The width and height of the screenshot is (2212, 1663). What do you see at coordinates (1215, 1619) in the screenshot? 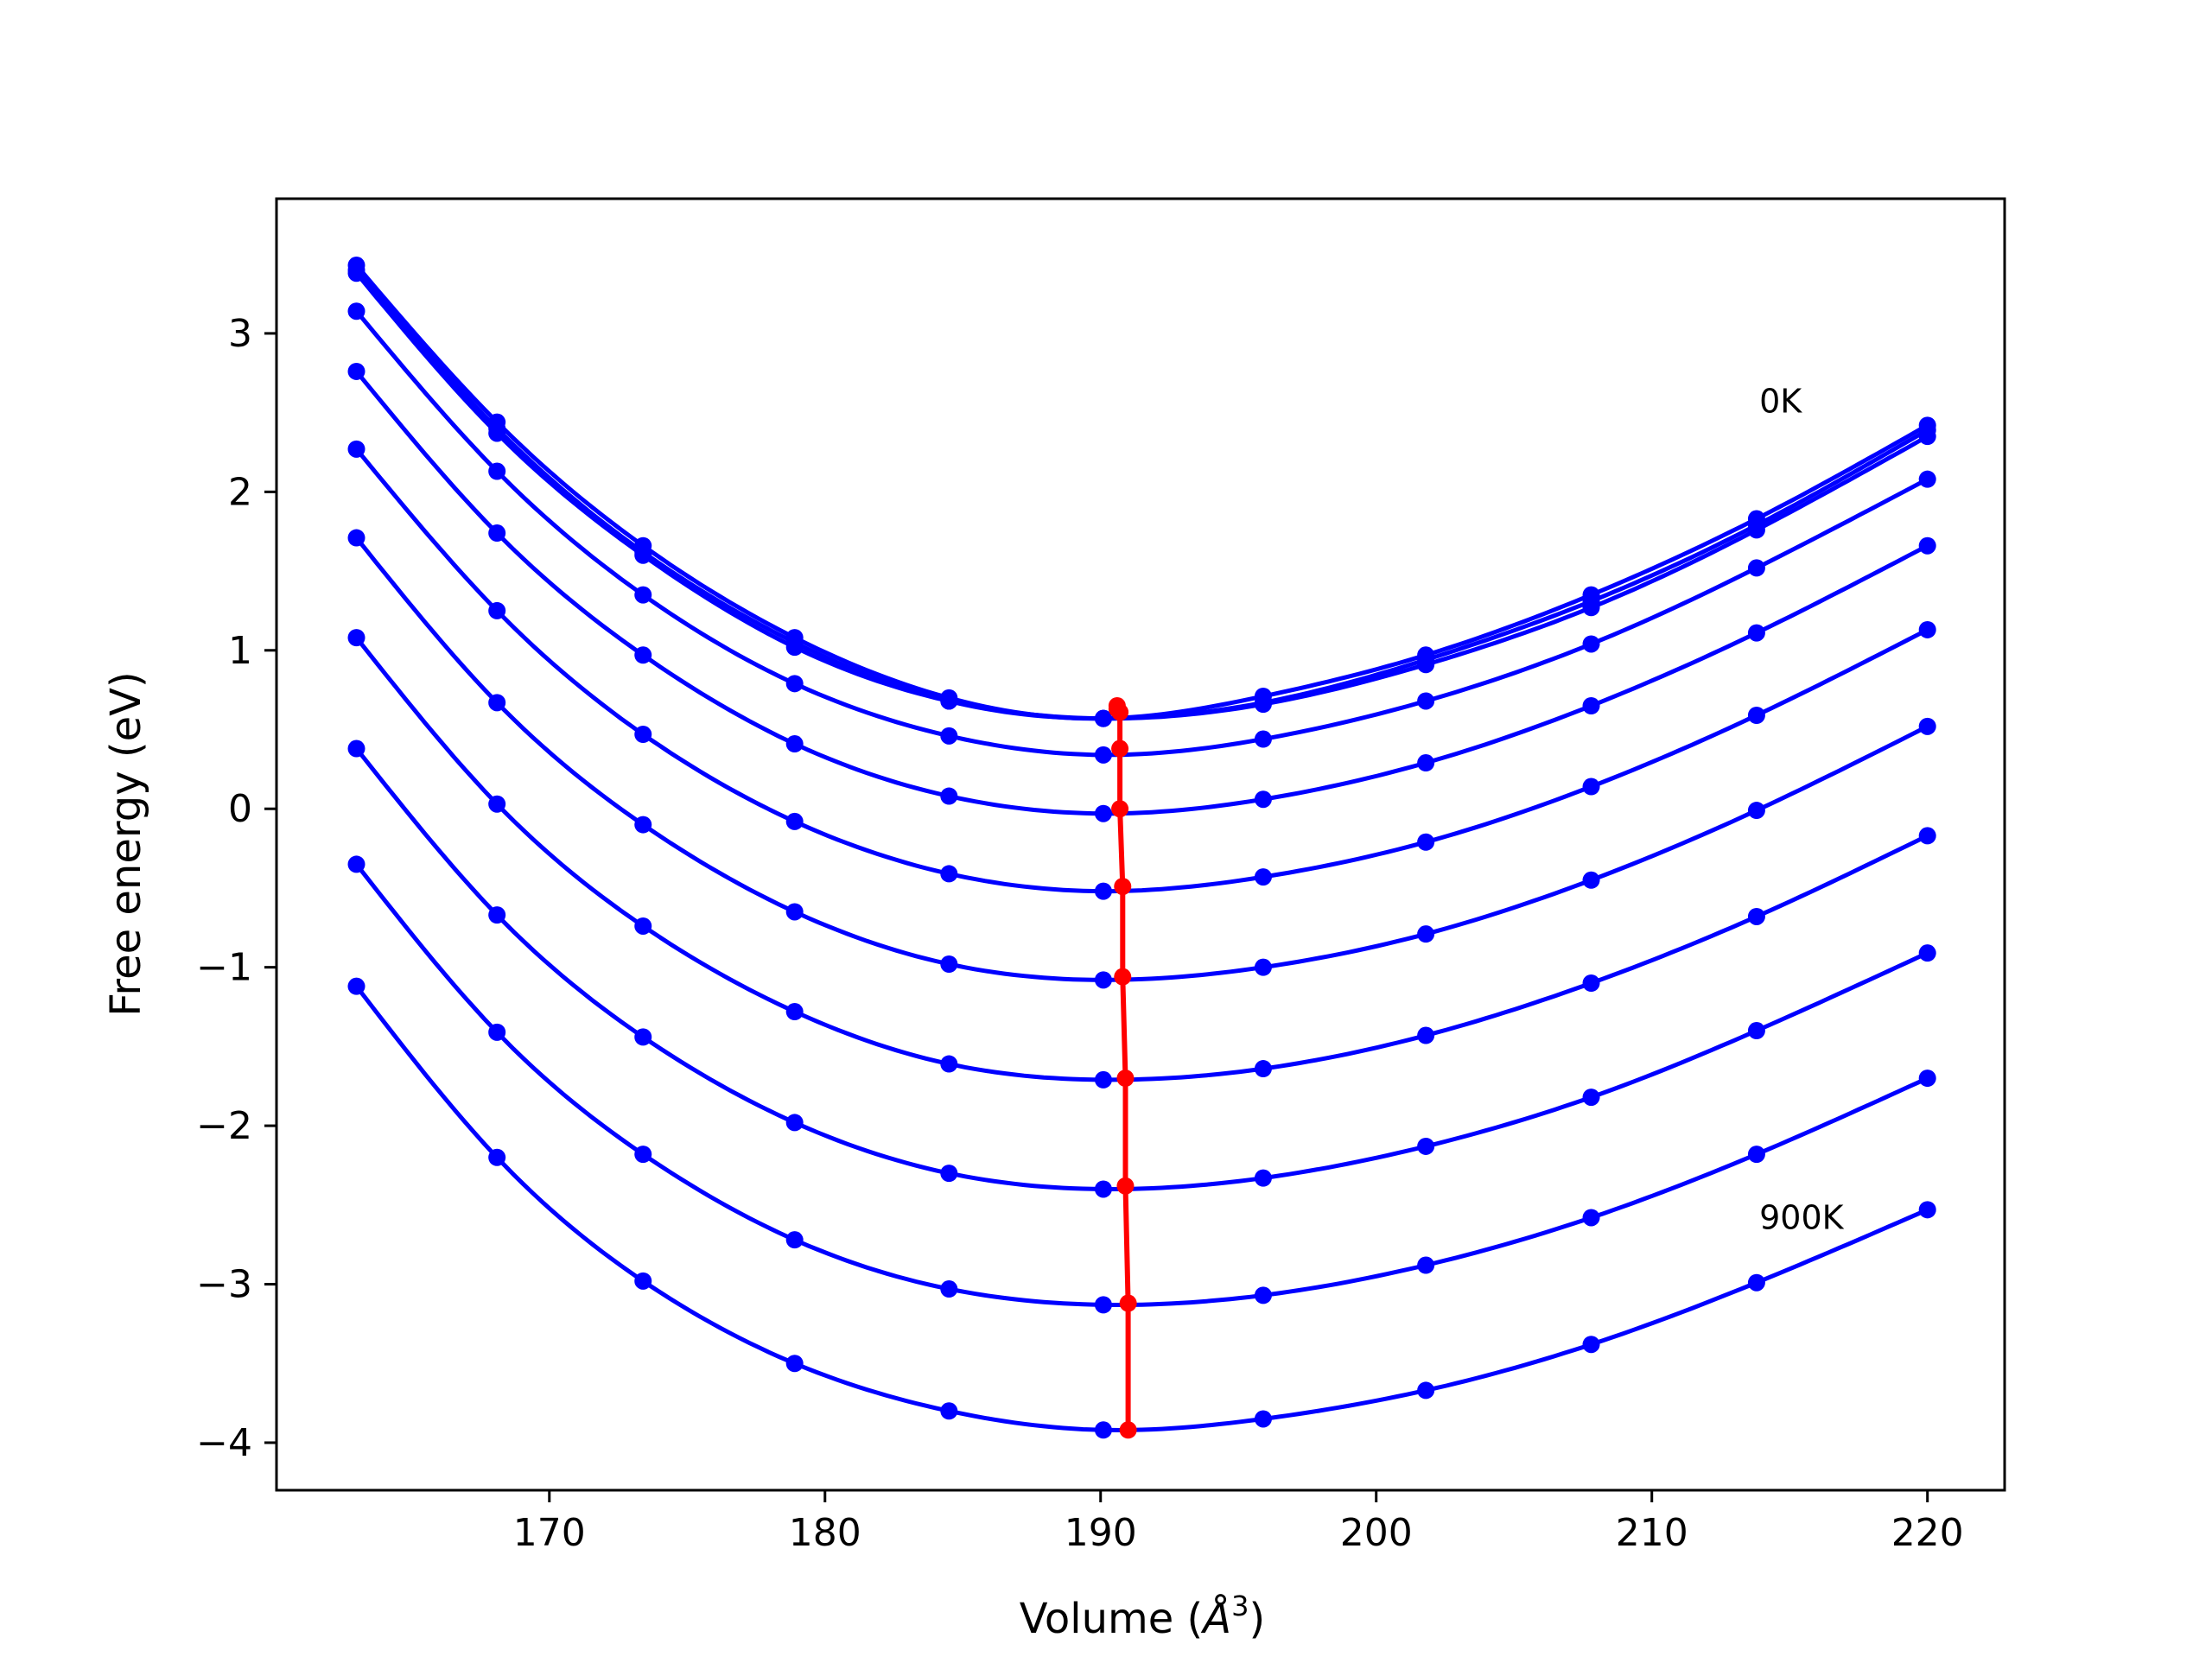
I see `x-axis-title-unit: Å` at bounding box center [1215, 1619].